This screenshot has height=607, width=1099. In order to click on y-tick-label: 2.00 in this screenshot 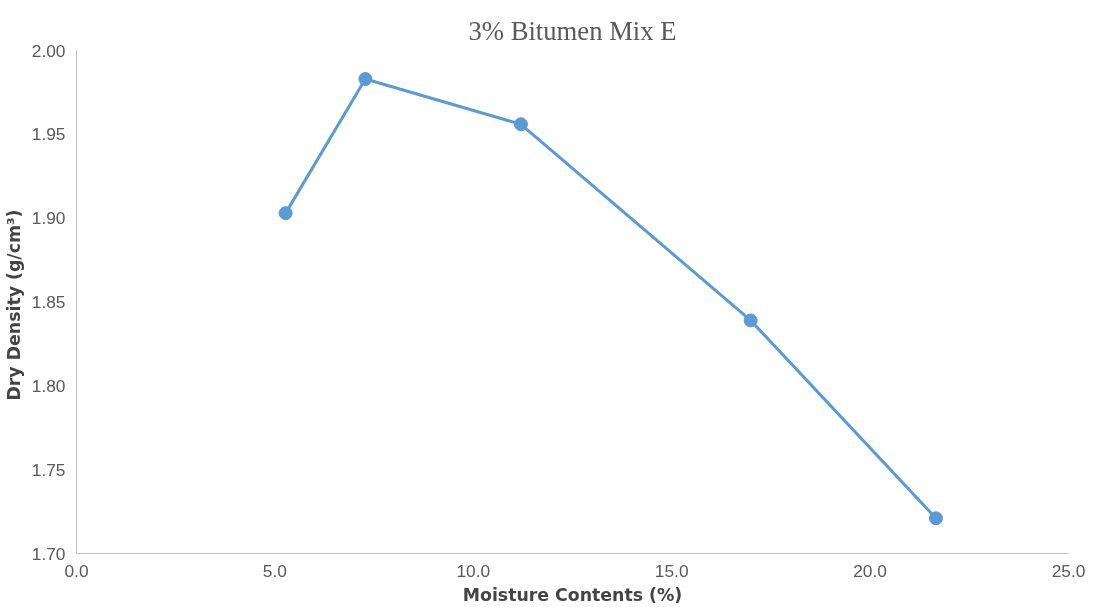, I will do `click(48, 50)`.